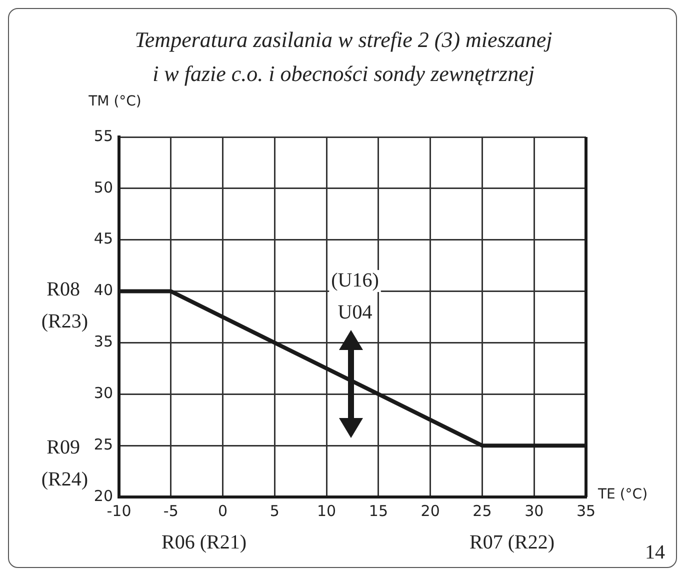 The width and height of the screenshot is (685, 571). What do you see at coordinates (103, 290) in the screenshot?
I see `y-tick-label: 40` at bounding box center [103, 290].